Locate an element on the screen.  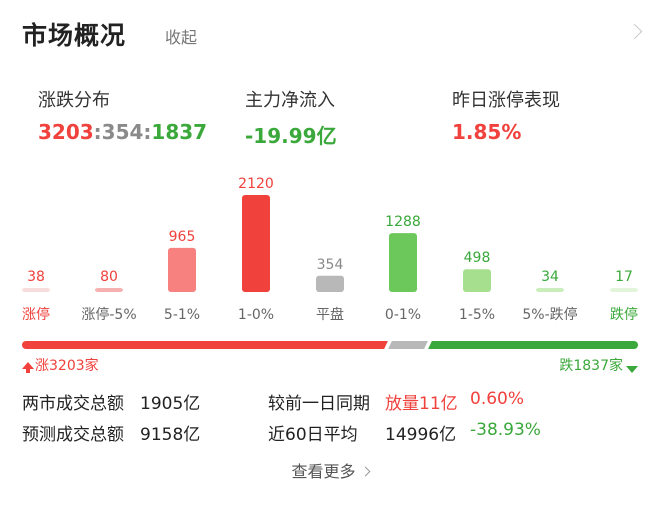
down-count-label: 跌1837家 is located at coordinates (598, 365).